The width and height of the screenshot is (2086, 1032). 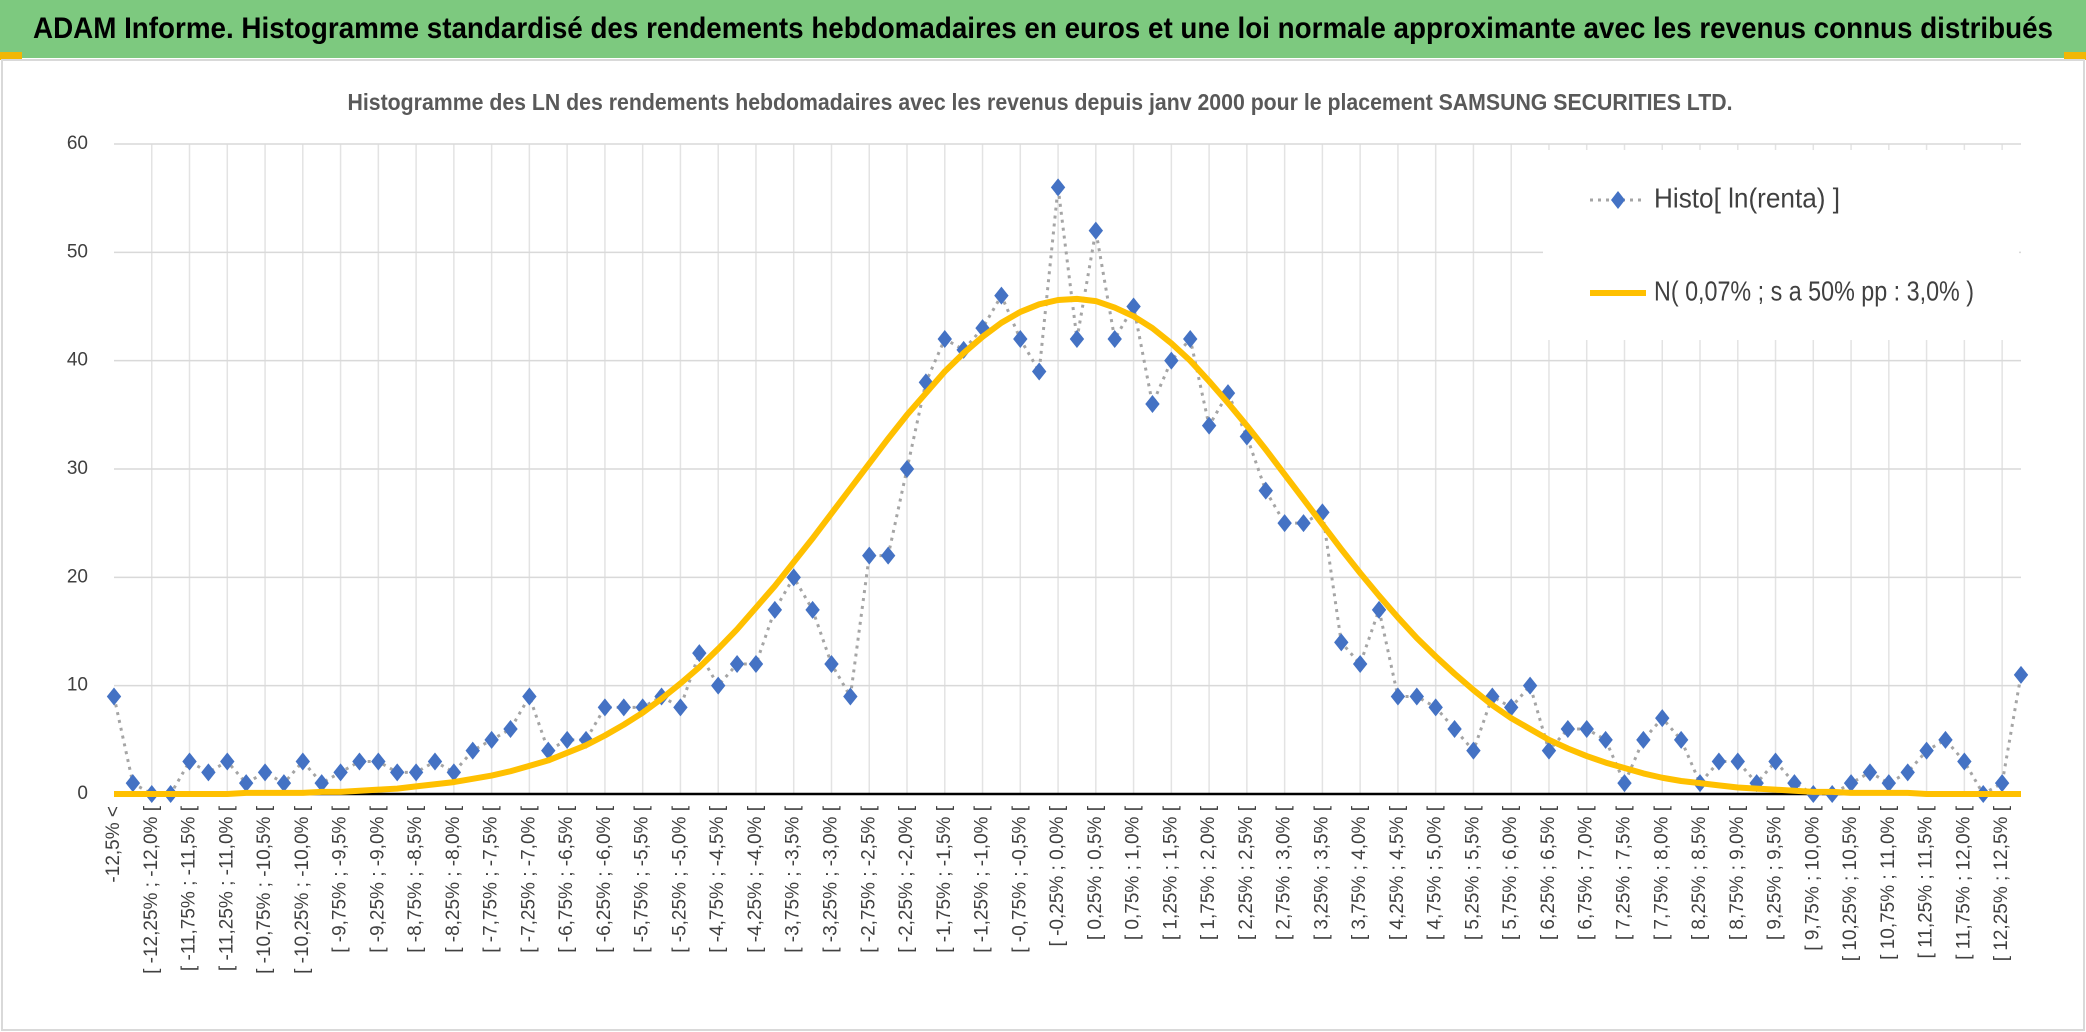 What do you see at coordinates (1019, 879) in the screenshot?
I see `x-tick-label: [ -0,75% ; -0,5% [` at bounding box center [1019, 879].